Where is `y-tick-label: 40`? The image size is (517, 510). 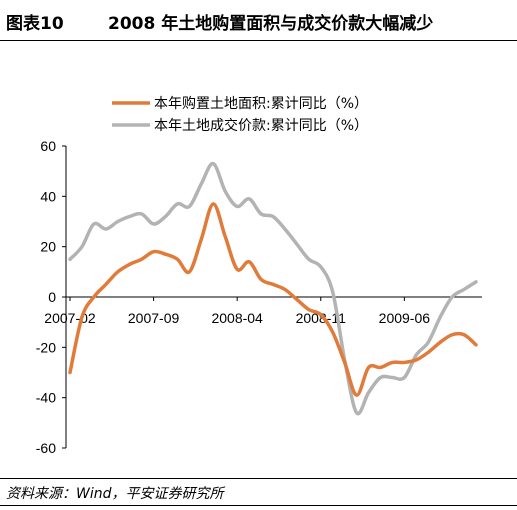 y-tick-label: 40 is located at coordinates (48, 196).